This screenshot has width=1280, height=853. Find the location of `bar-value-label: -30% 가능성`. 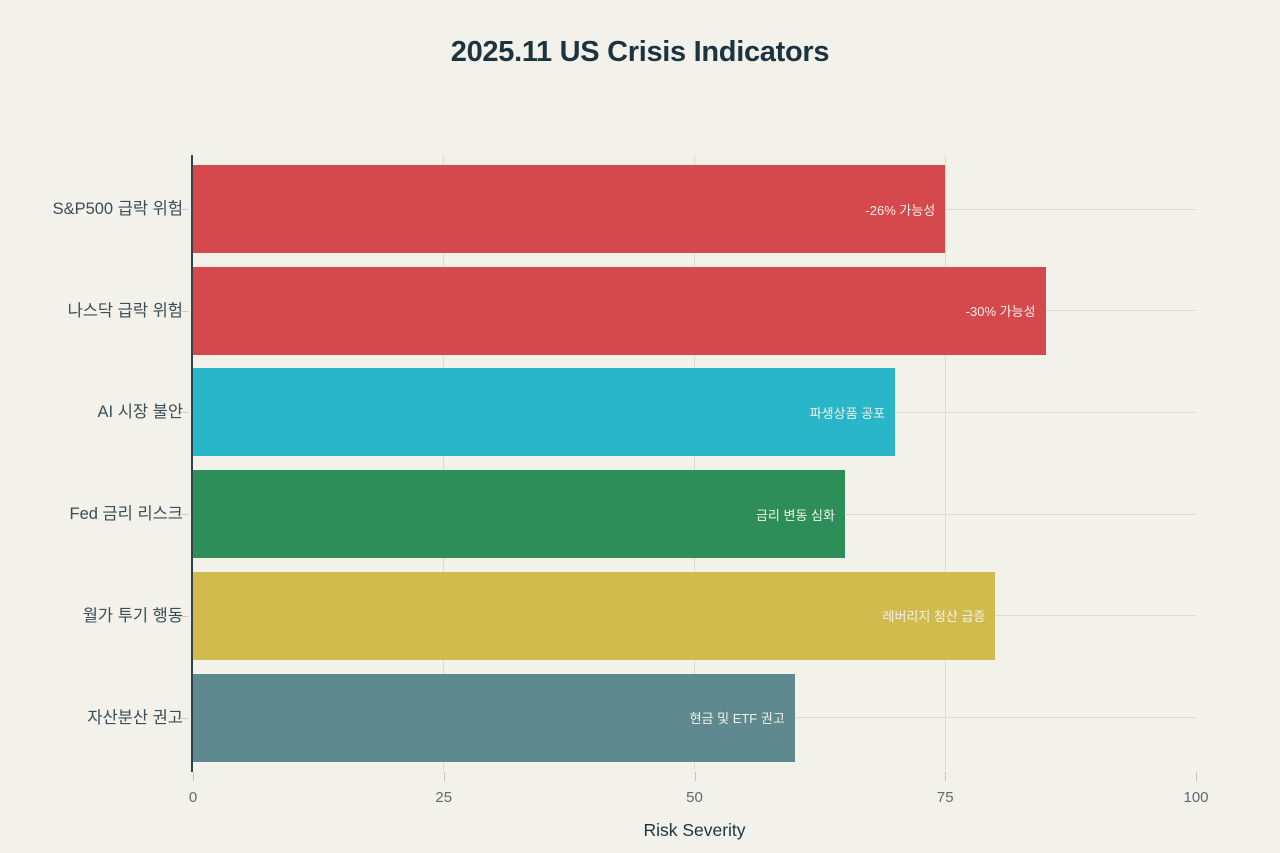

bar-value-label: -30% 가능성 is located at coordinates (1000, 312).